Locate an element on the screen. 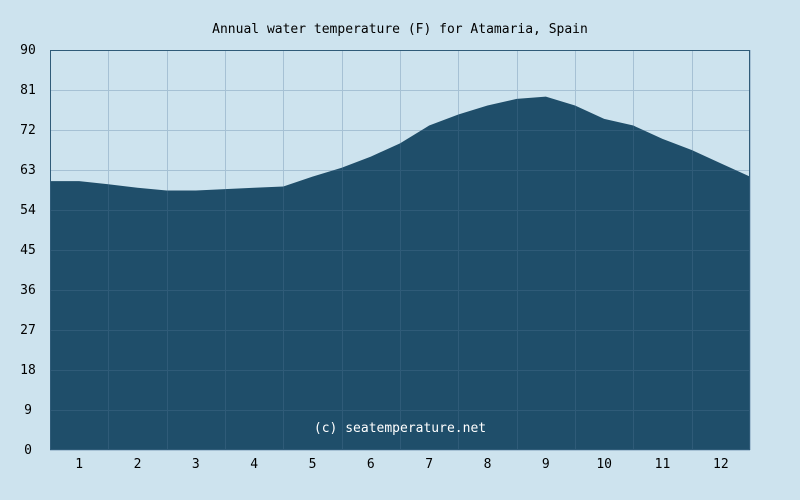 The image size is (800, 500). x-axis-ticks: 1 2 3 4 5 6 7 8 9 10 11 12 is located at coordinates (401, 464).